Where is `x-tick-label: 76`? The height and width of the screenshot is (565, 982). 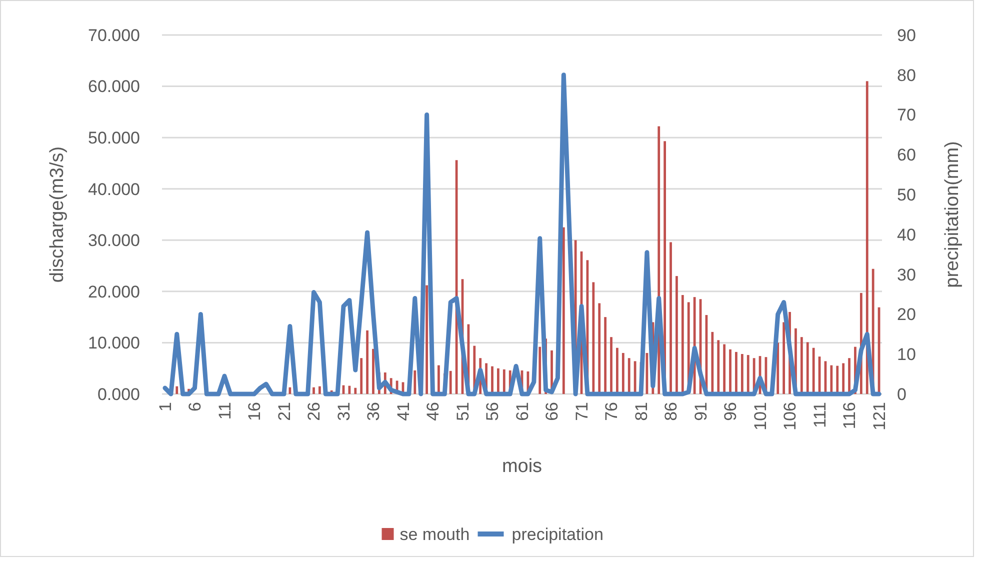
x-tick-label: 76 is located at coordinates (612, 411).